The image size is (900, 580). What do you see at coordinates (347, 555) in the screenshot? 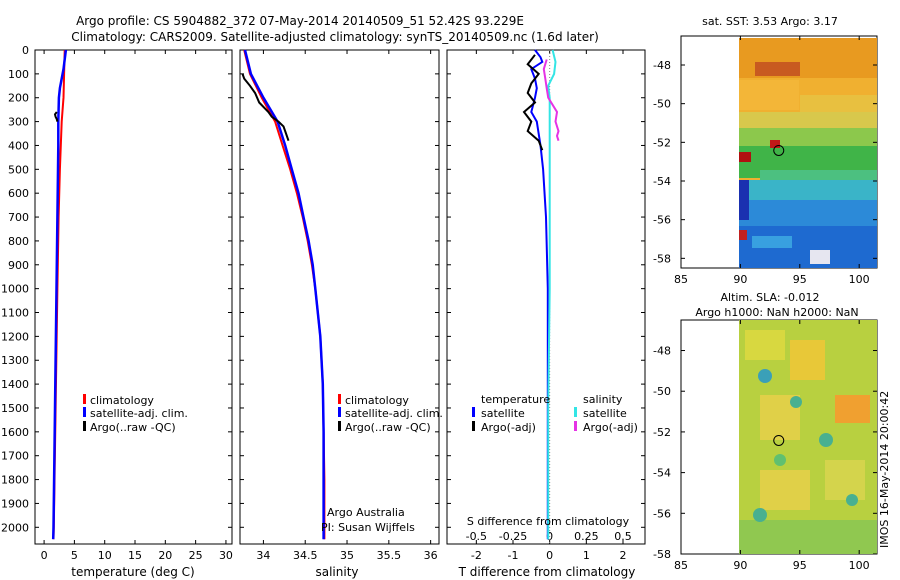
I see `x-tick-label: 35` at bounding box center [347, 555].